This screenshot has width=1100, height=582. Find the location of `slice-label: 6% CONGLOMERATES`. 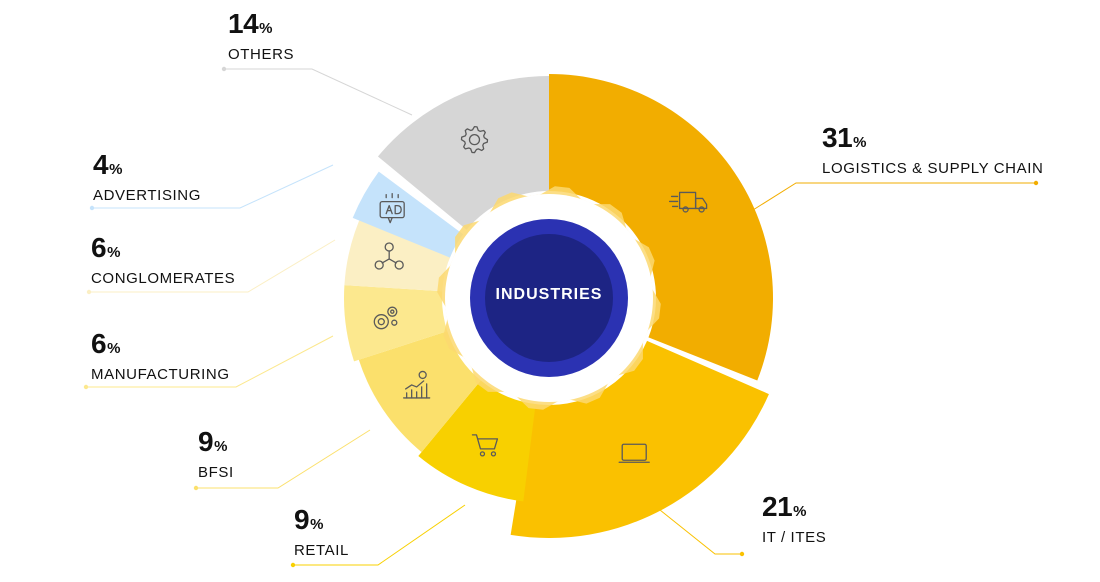

slice-label: 6% CONGLOMERATES is located at coordinates (163, 261).